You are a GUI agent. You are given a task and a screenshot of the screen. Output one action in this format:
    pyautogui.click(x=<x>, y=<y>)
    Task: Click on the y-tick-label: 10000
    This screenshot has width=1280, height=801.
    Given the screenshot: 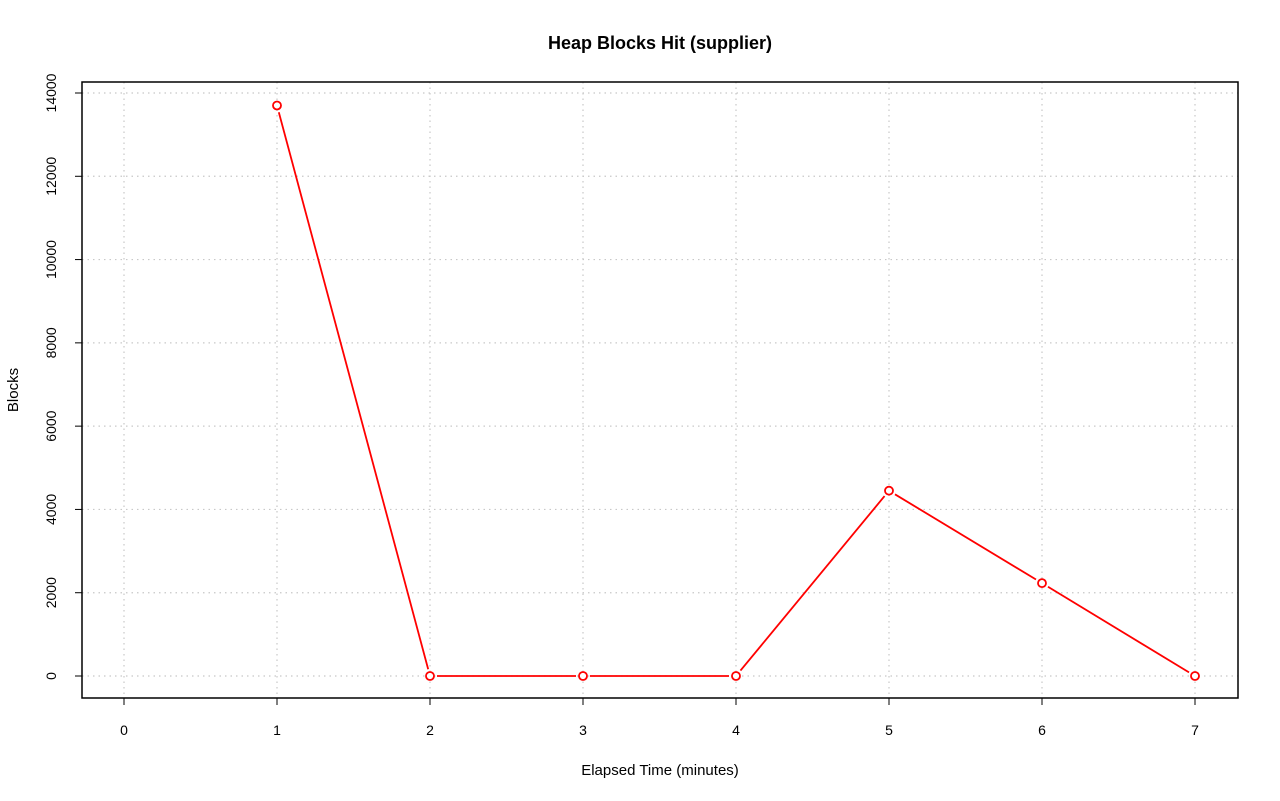 What is the action you would take?
    pyautogui.click(x=51, y=259)
    